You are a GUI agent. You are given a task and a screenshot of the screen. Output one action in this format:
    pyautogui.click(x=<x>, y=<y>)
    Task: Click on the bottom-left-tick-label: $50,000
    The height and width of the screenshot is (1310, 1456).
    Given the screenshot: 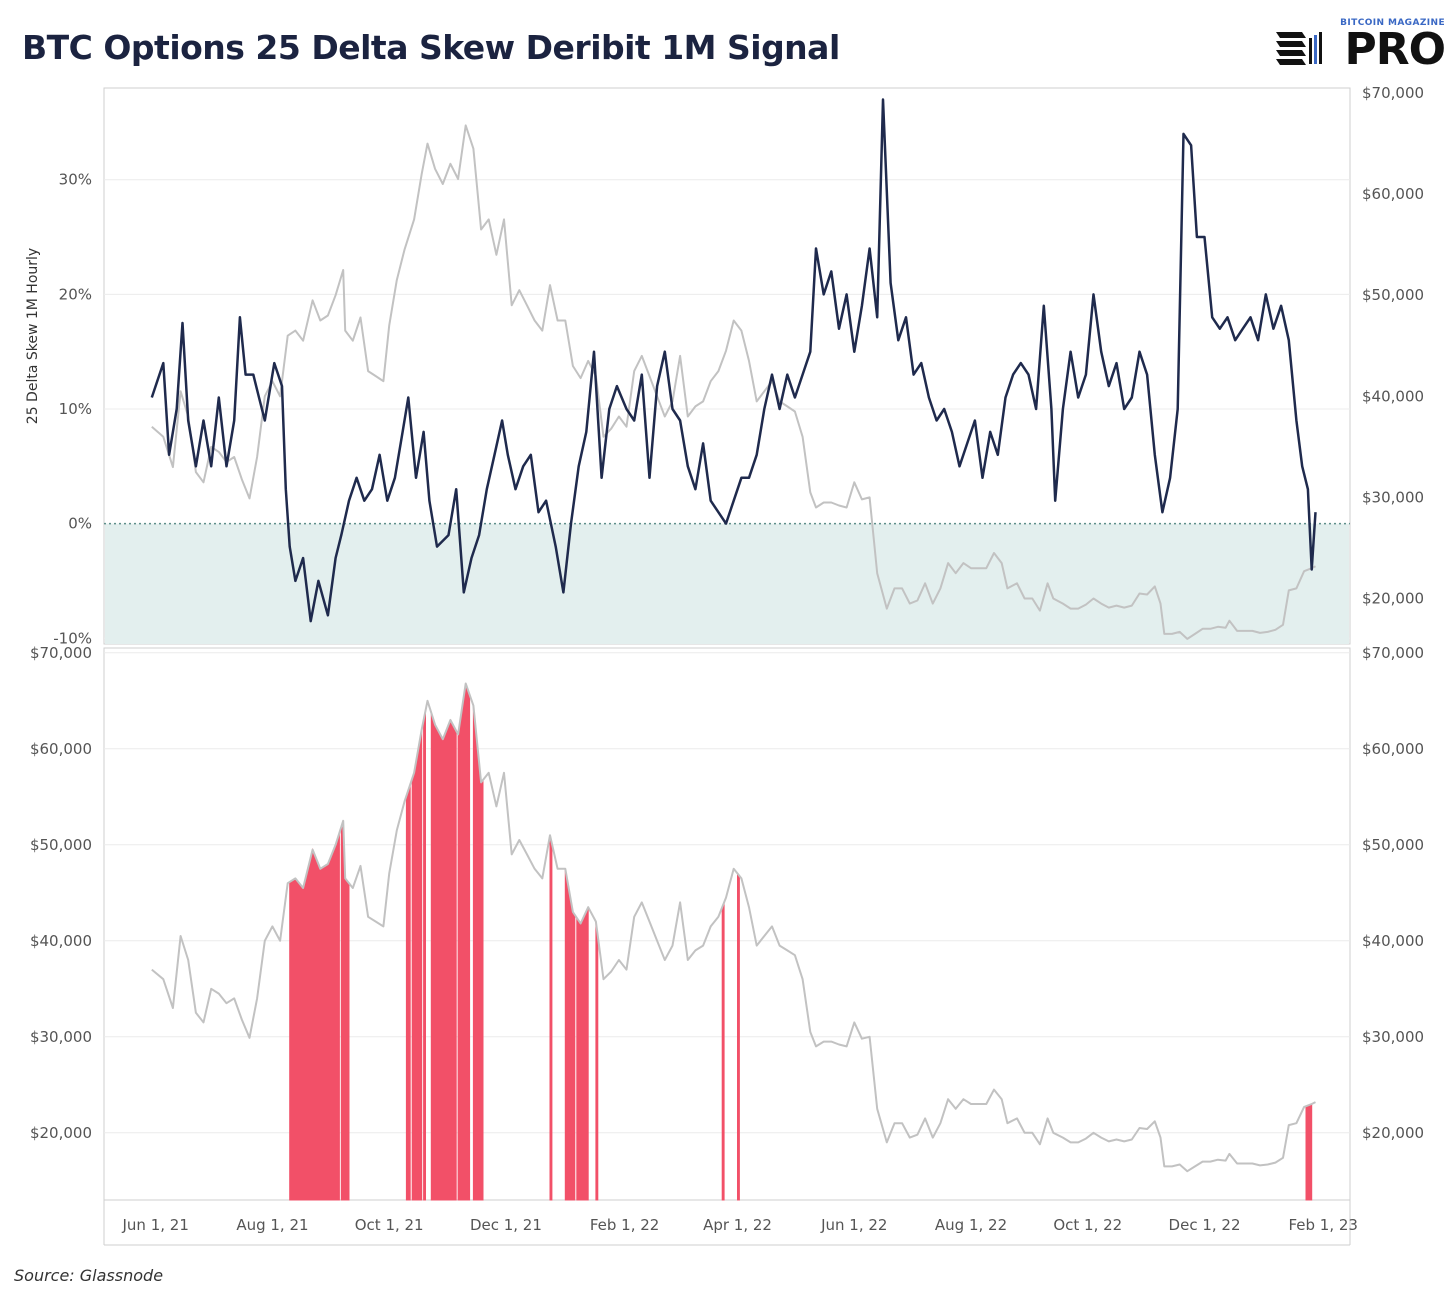 What is the action you would take?
    pyautogui.click(x=61, y=845)
    